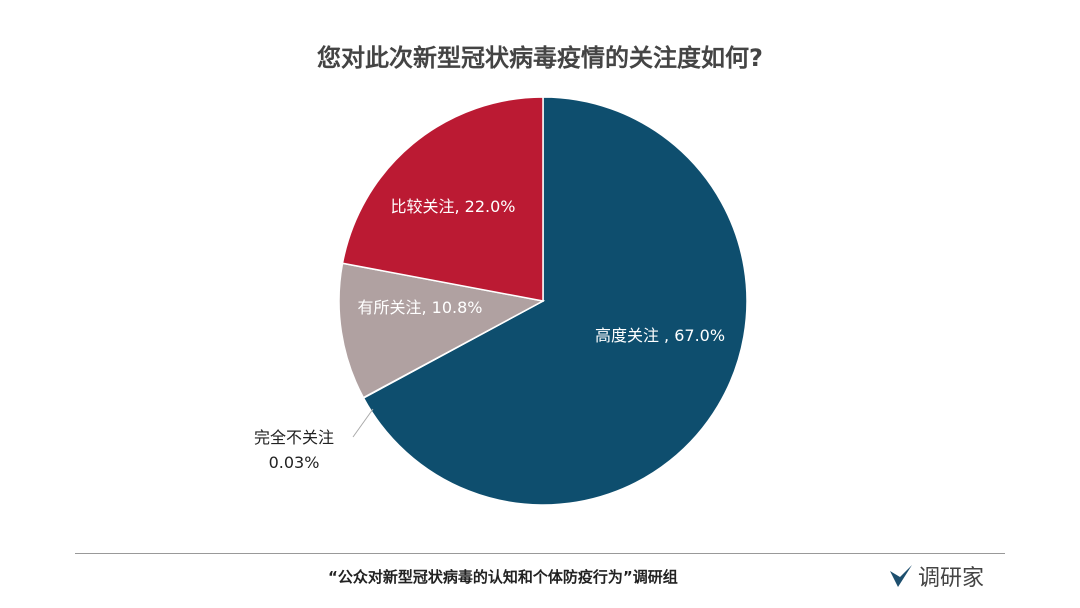 Image resolution: width=1080 pixels, height=608 pixels. Describe the element at coordinates (503, 577) in the screenshot. I see `footer-source: “公众对新型冠状病毒的认知和个体防疫行为”调研组` at that location.